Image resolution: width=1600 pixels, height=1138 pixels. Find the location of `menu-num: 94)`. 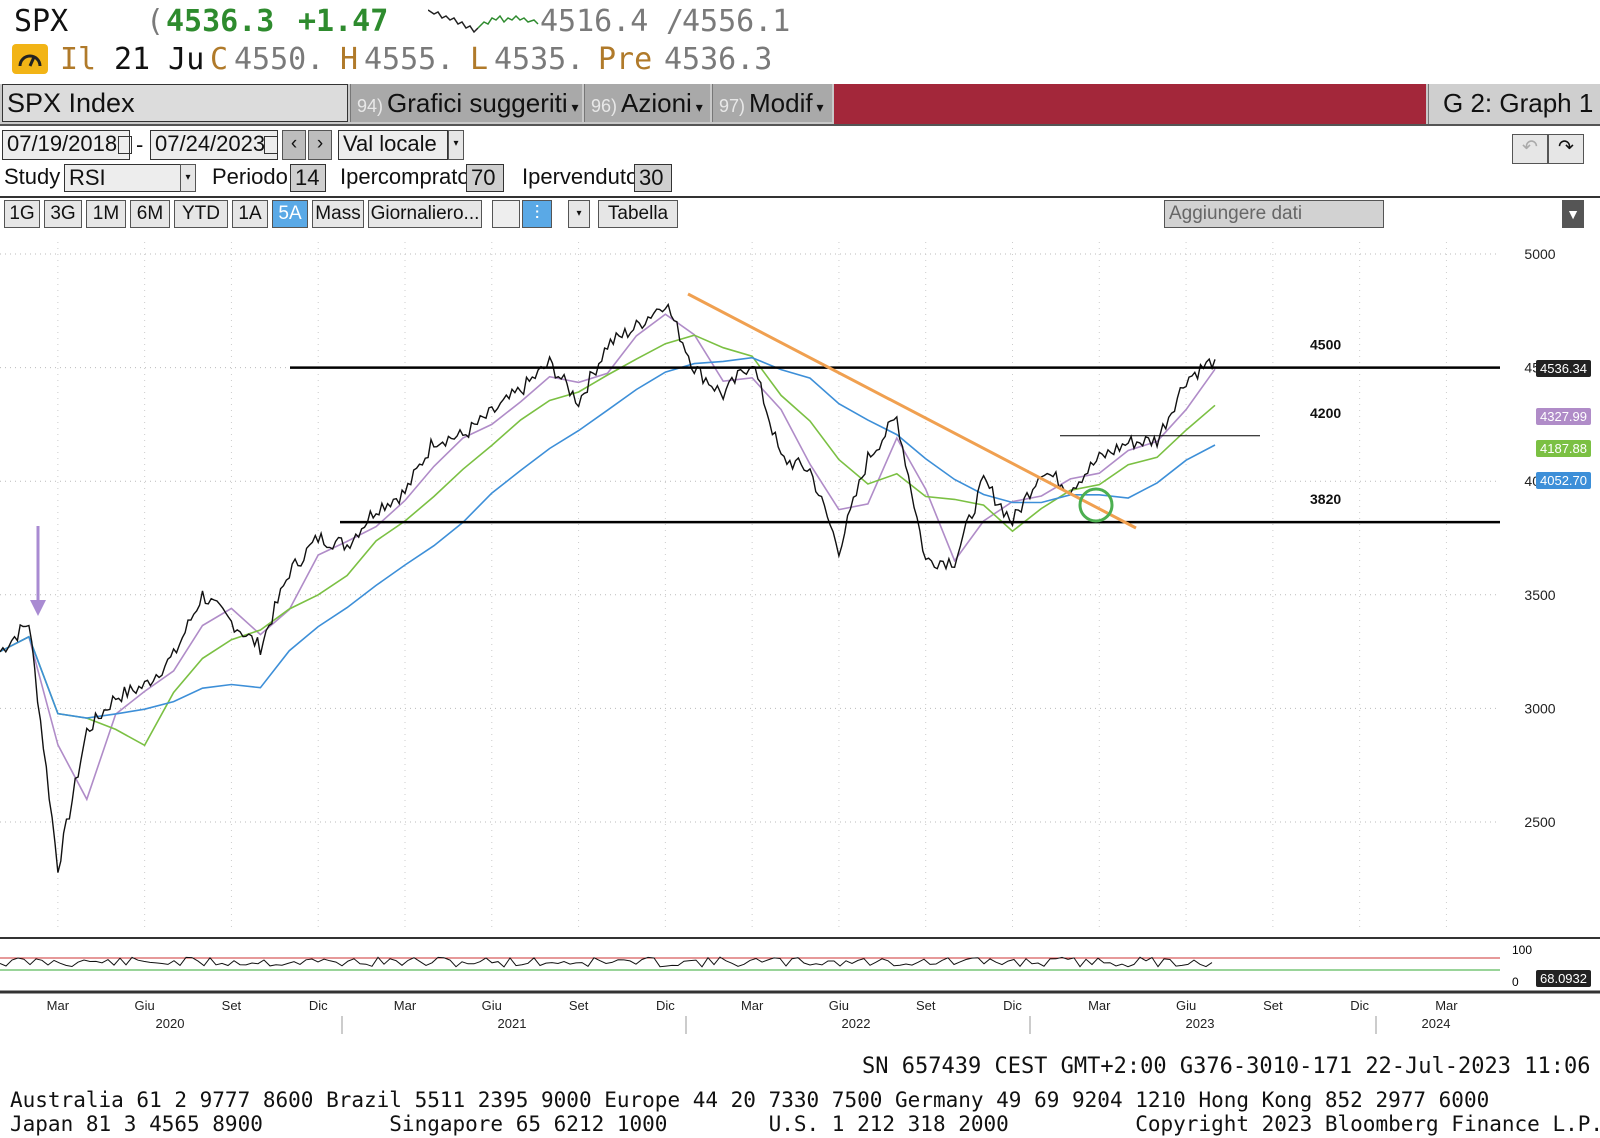

menu-num: 94) is located at coordinates (370, 106).